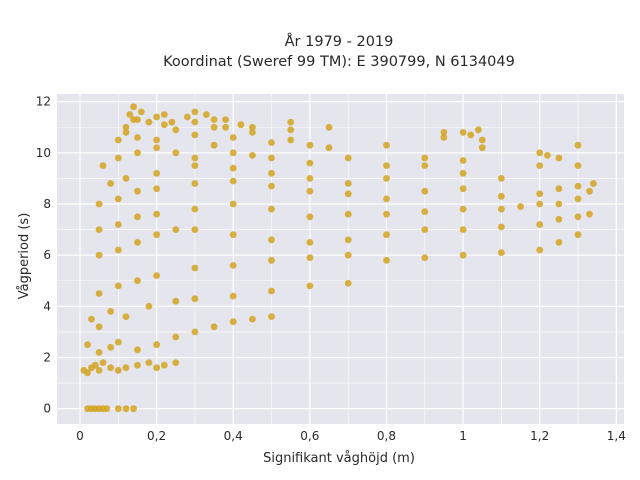 Image resolution: width=640 pixels, height=480 pixels. Describe the element at coordinates (47, 306) in the screenshot. I see `y-tick-label: 4` at that location.